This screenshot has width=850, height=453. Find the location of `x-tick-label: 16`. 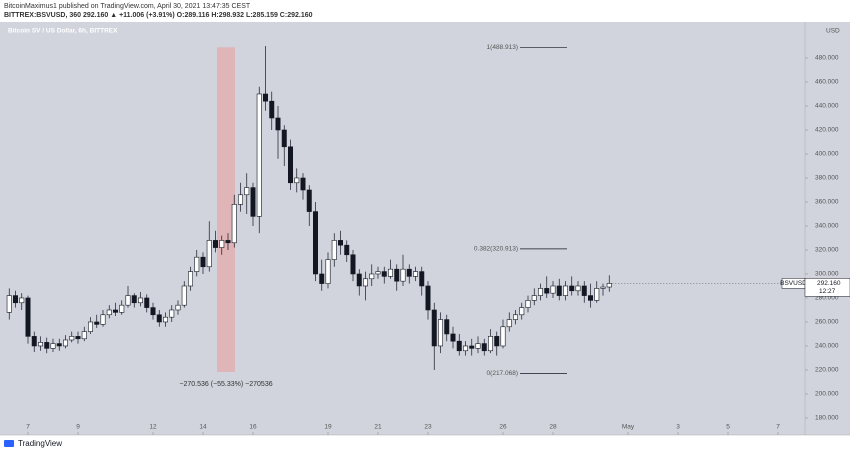

x-tick-label: 16 is located at coordinates (253, 427).